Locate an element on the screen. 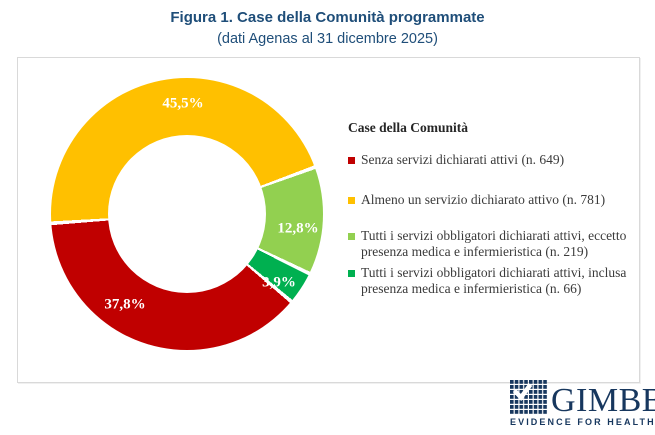  slice-label-tutti-inclusa: 3,9% is located at coordinates (279, 282).